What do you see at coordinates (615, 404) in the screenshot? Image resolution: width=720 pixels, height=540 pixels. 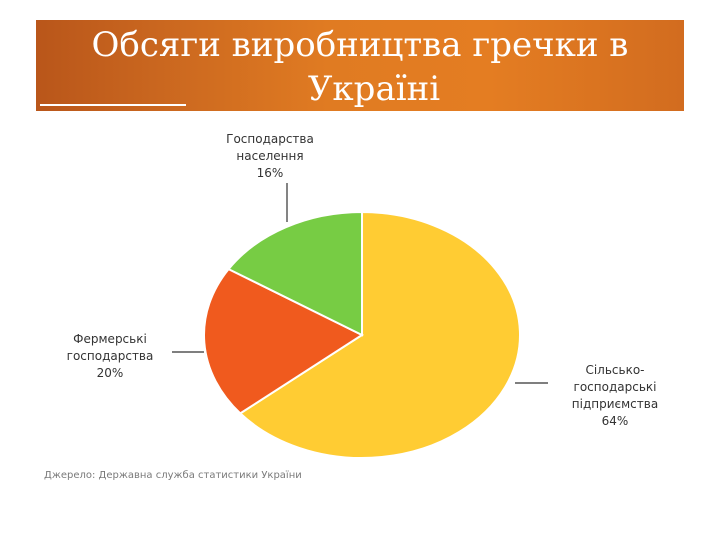 I see `slice-label-line: підприємства` at bounding box center [615, 404].